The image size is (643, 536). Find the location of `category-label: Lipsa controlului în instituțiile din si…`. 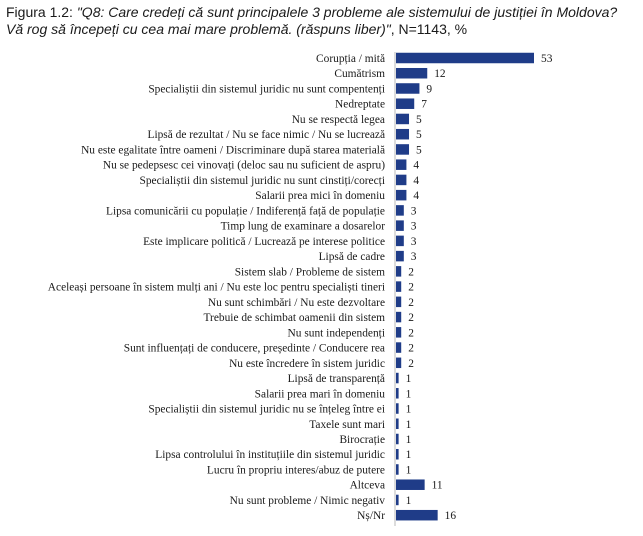

category-label: Lipsa controlului în instituțiile din si… is located at coordinates (270, 455).